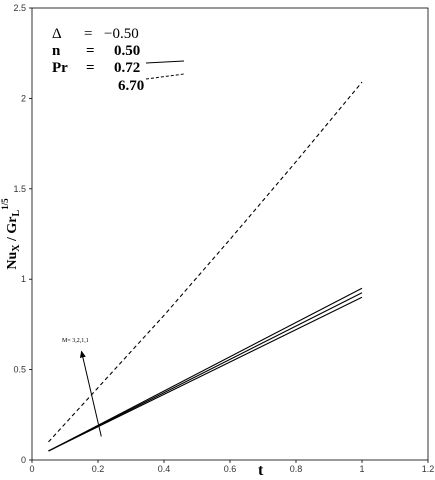  I want to click on x-tick-label: 0.4, so click(164, 469).